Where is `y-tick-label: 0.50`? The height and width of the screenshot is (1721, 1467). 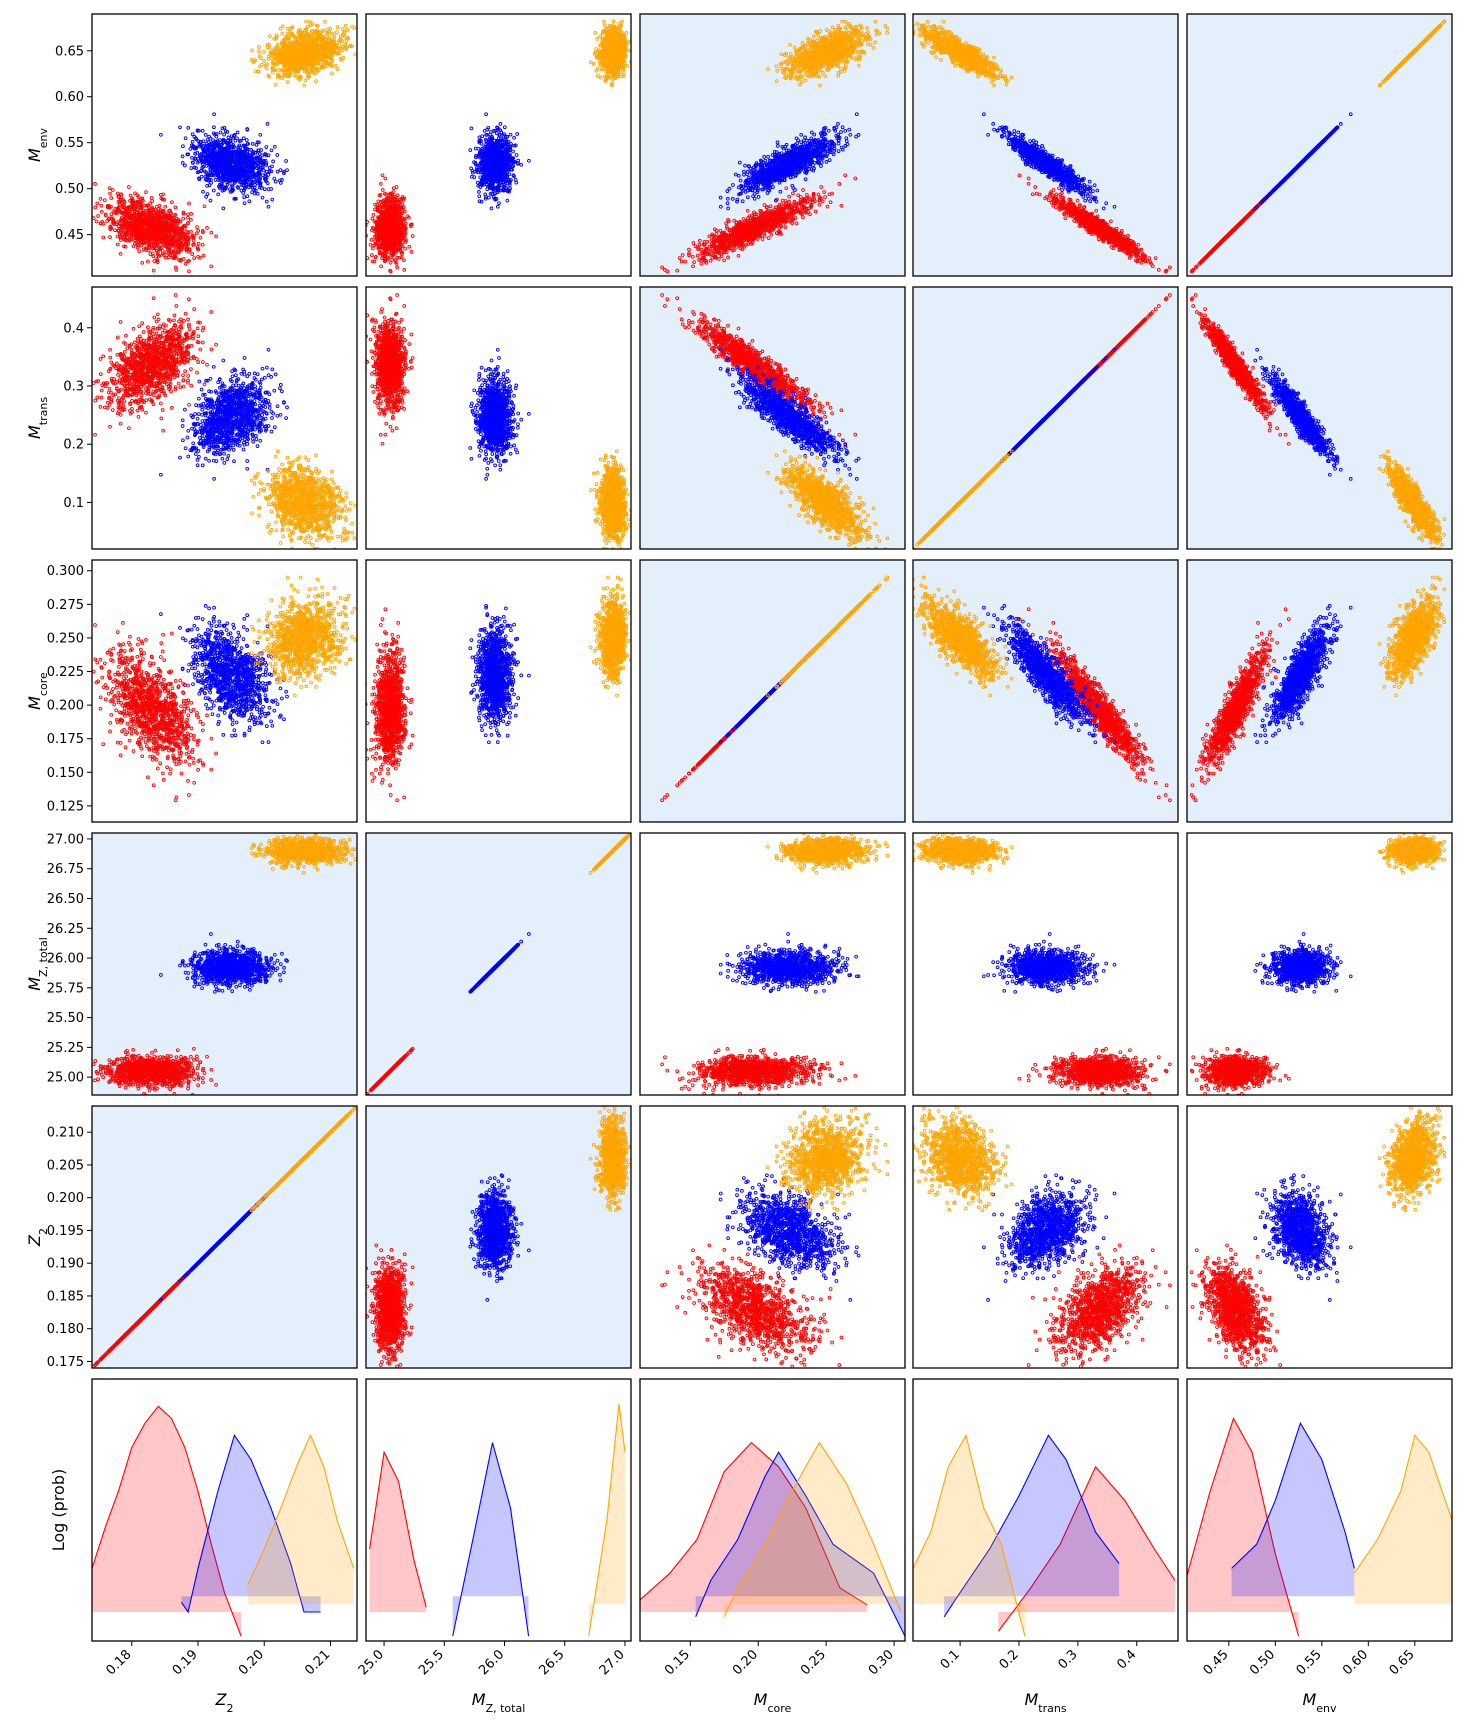 y-tick-label: 0.50 is located at coordinates (69, 189).